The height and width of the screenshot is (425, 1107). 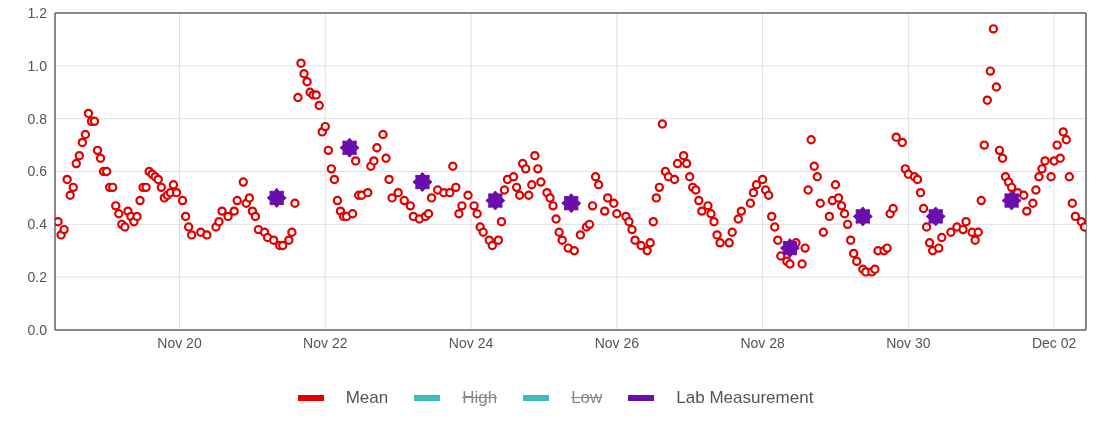 I want to click on legend-label: Mean, so click(x=367, y=398).